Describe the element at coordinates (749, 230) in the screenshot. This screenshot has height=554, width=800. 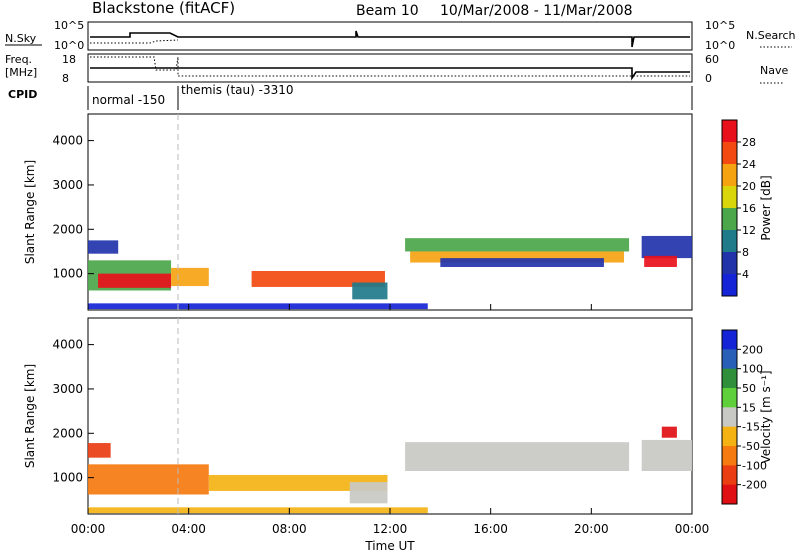
I see `colorbar-tick-label: 12` at that location.